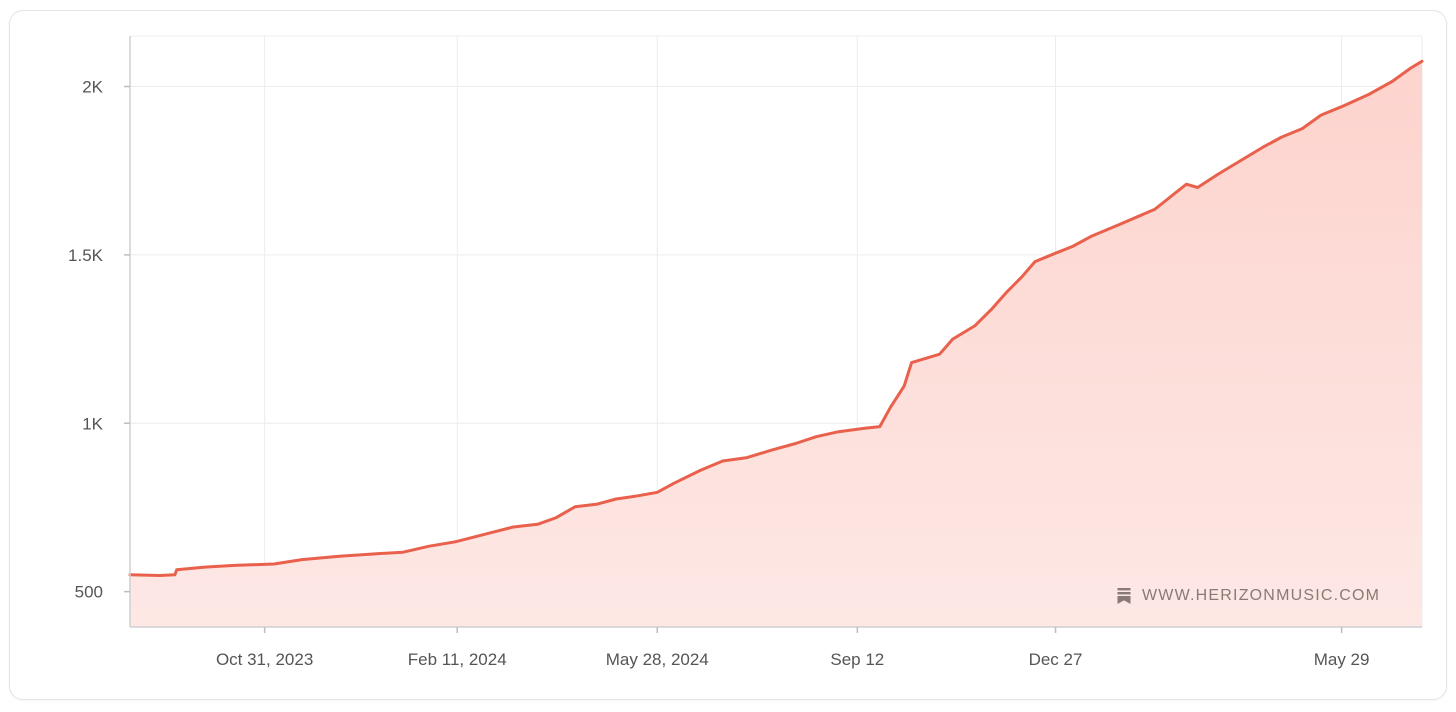 The width and height of the screenshot is (1456, 712). I want to click on x-tick-label: Sep 12, so click(857, 659).